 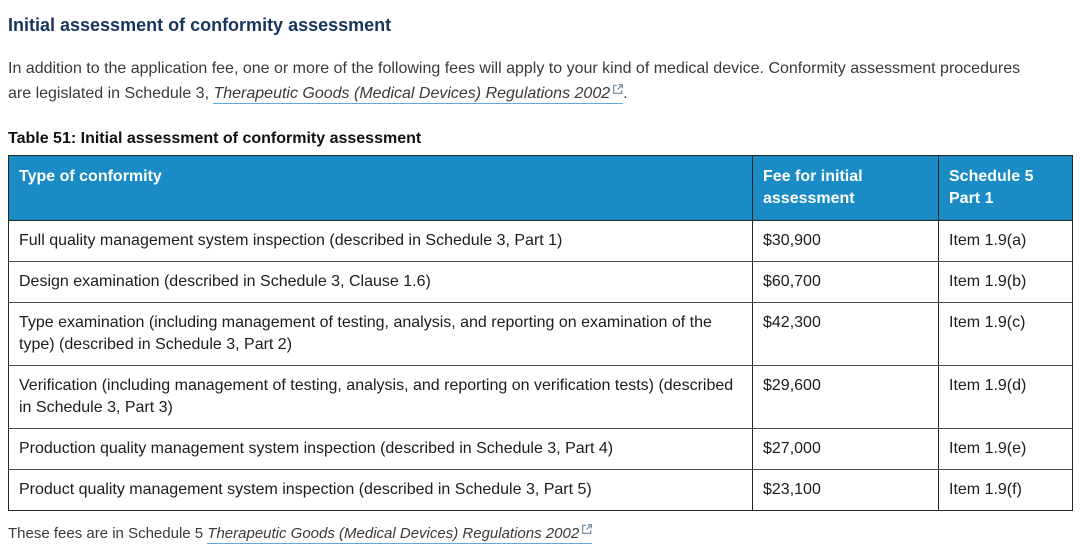 I want to click on column-header-schedule: Schedule 5 Part 1, so click(x=1005, y=188).